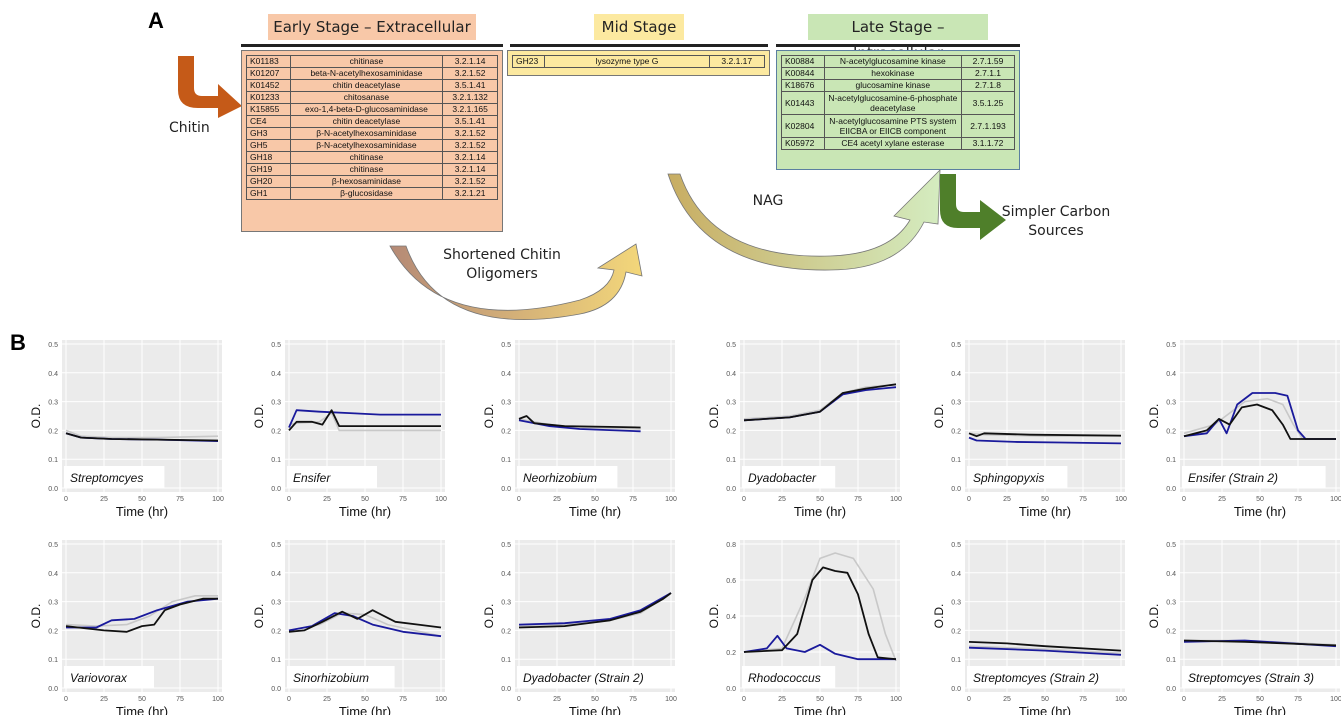 The image size is (1341, 715). What do you see at coordinates (268, 169) in the screenshot?
I see `early-stage-code: GH19` at bounding box center [268, 169].